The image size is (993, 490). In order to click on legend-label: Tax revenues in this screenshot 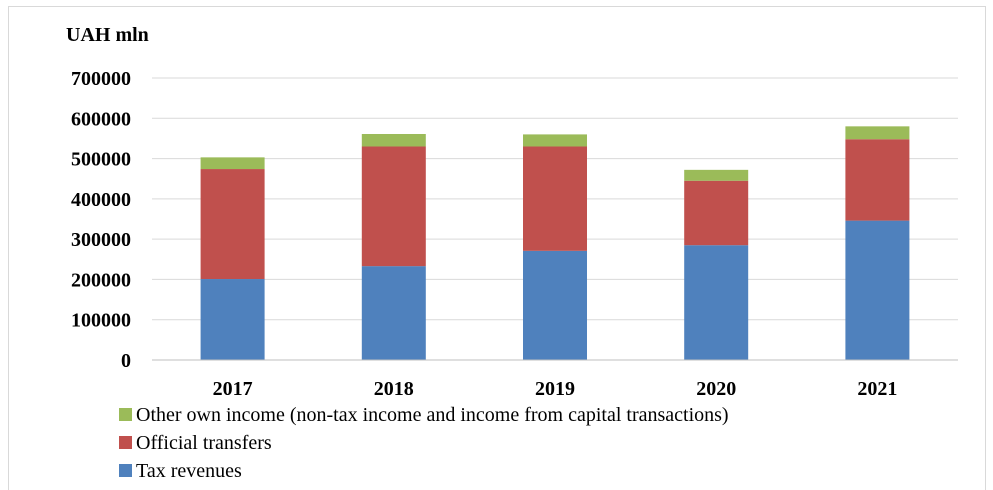, I will do `click(189, 471)`.